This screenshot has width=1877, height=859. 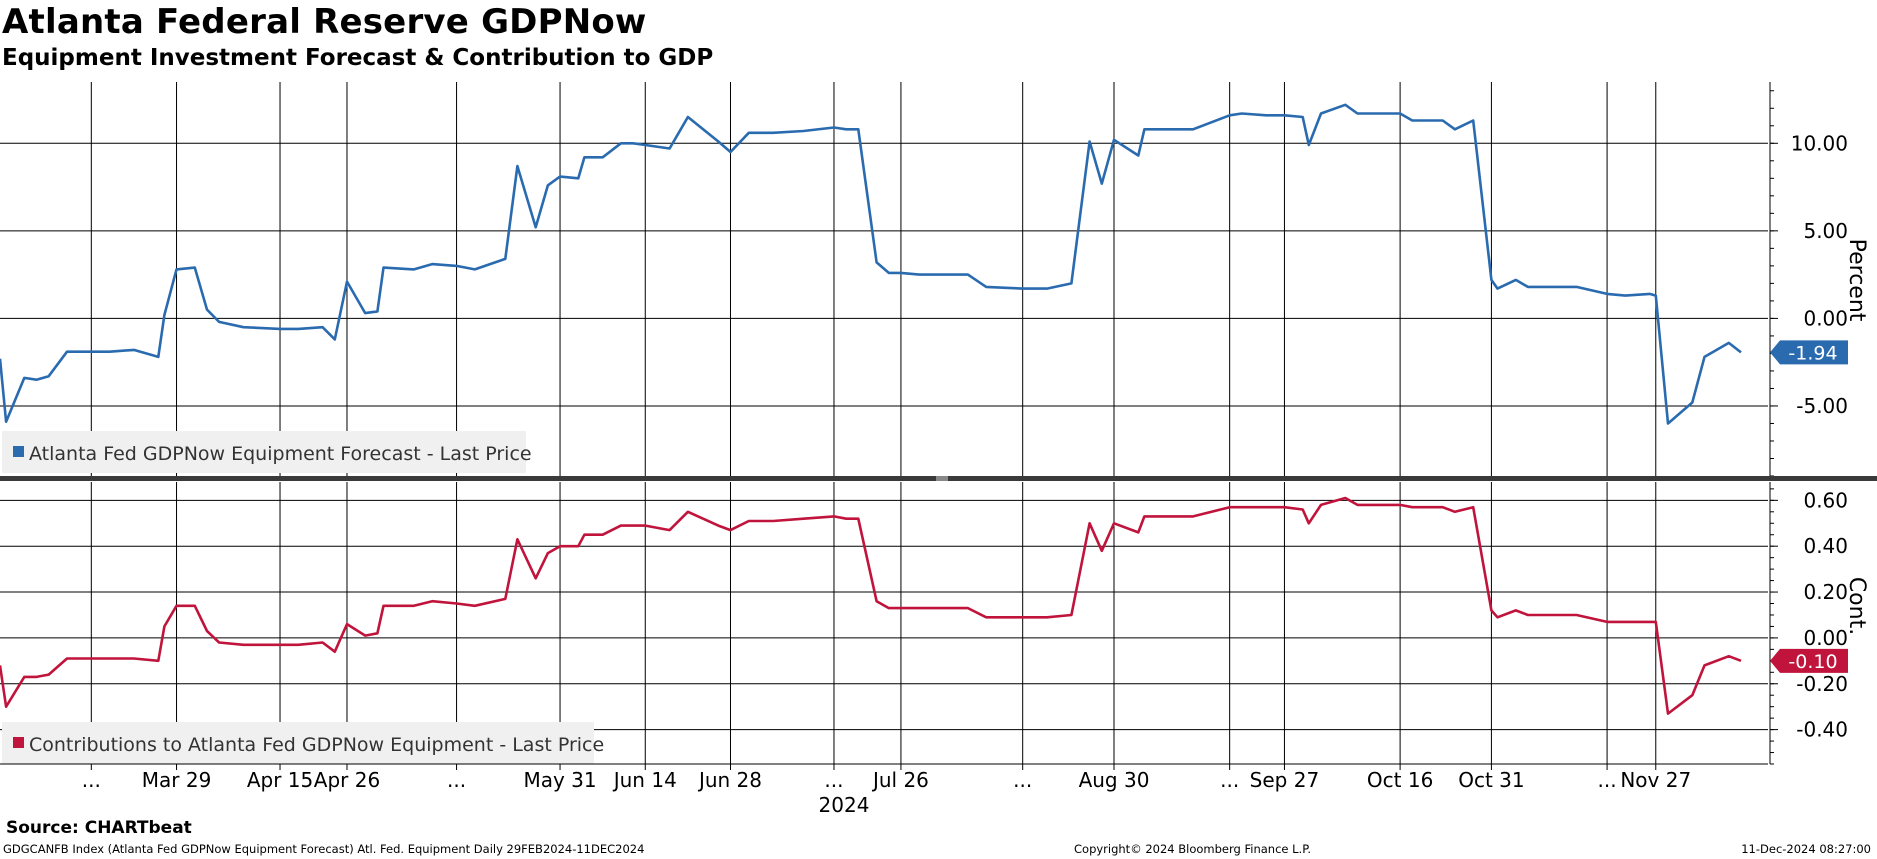 I want to click on source-label: Source: CHARTbeat, so click(x=99, y=828).